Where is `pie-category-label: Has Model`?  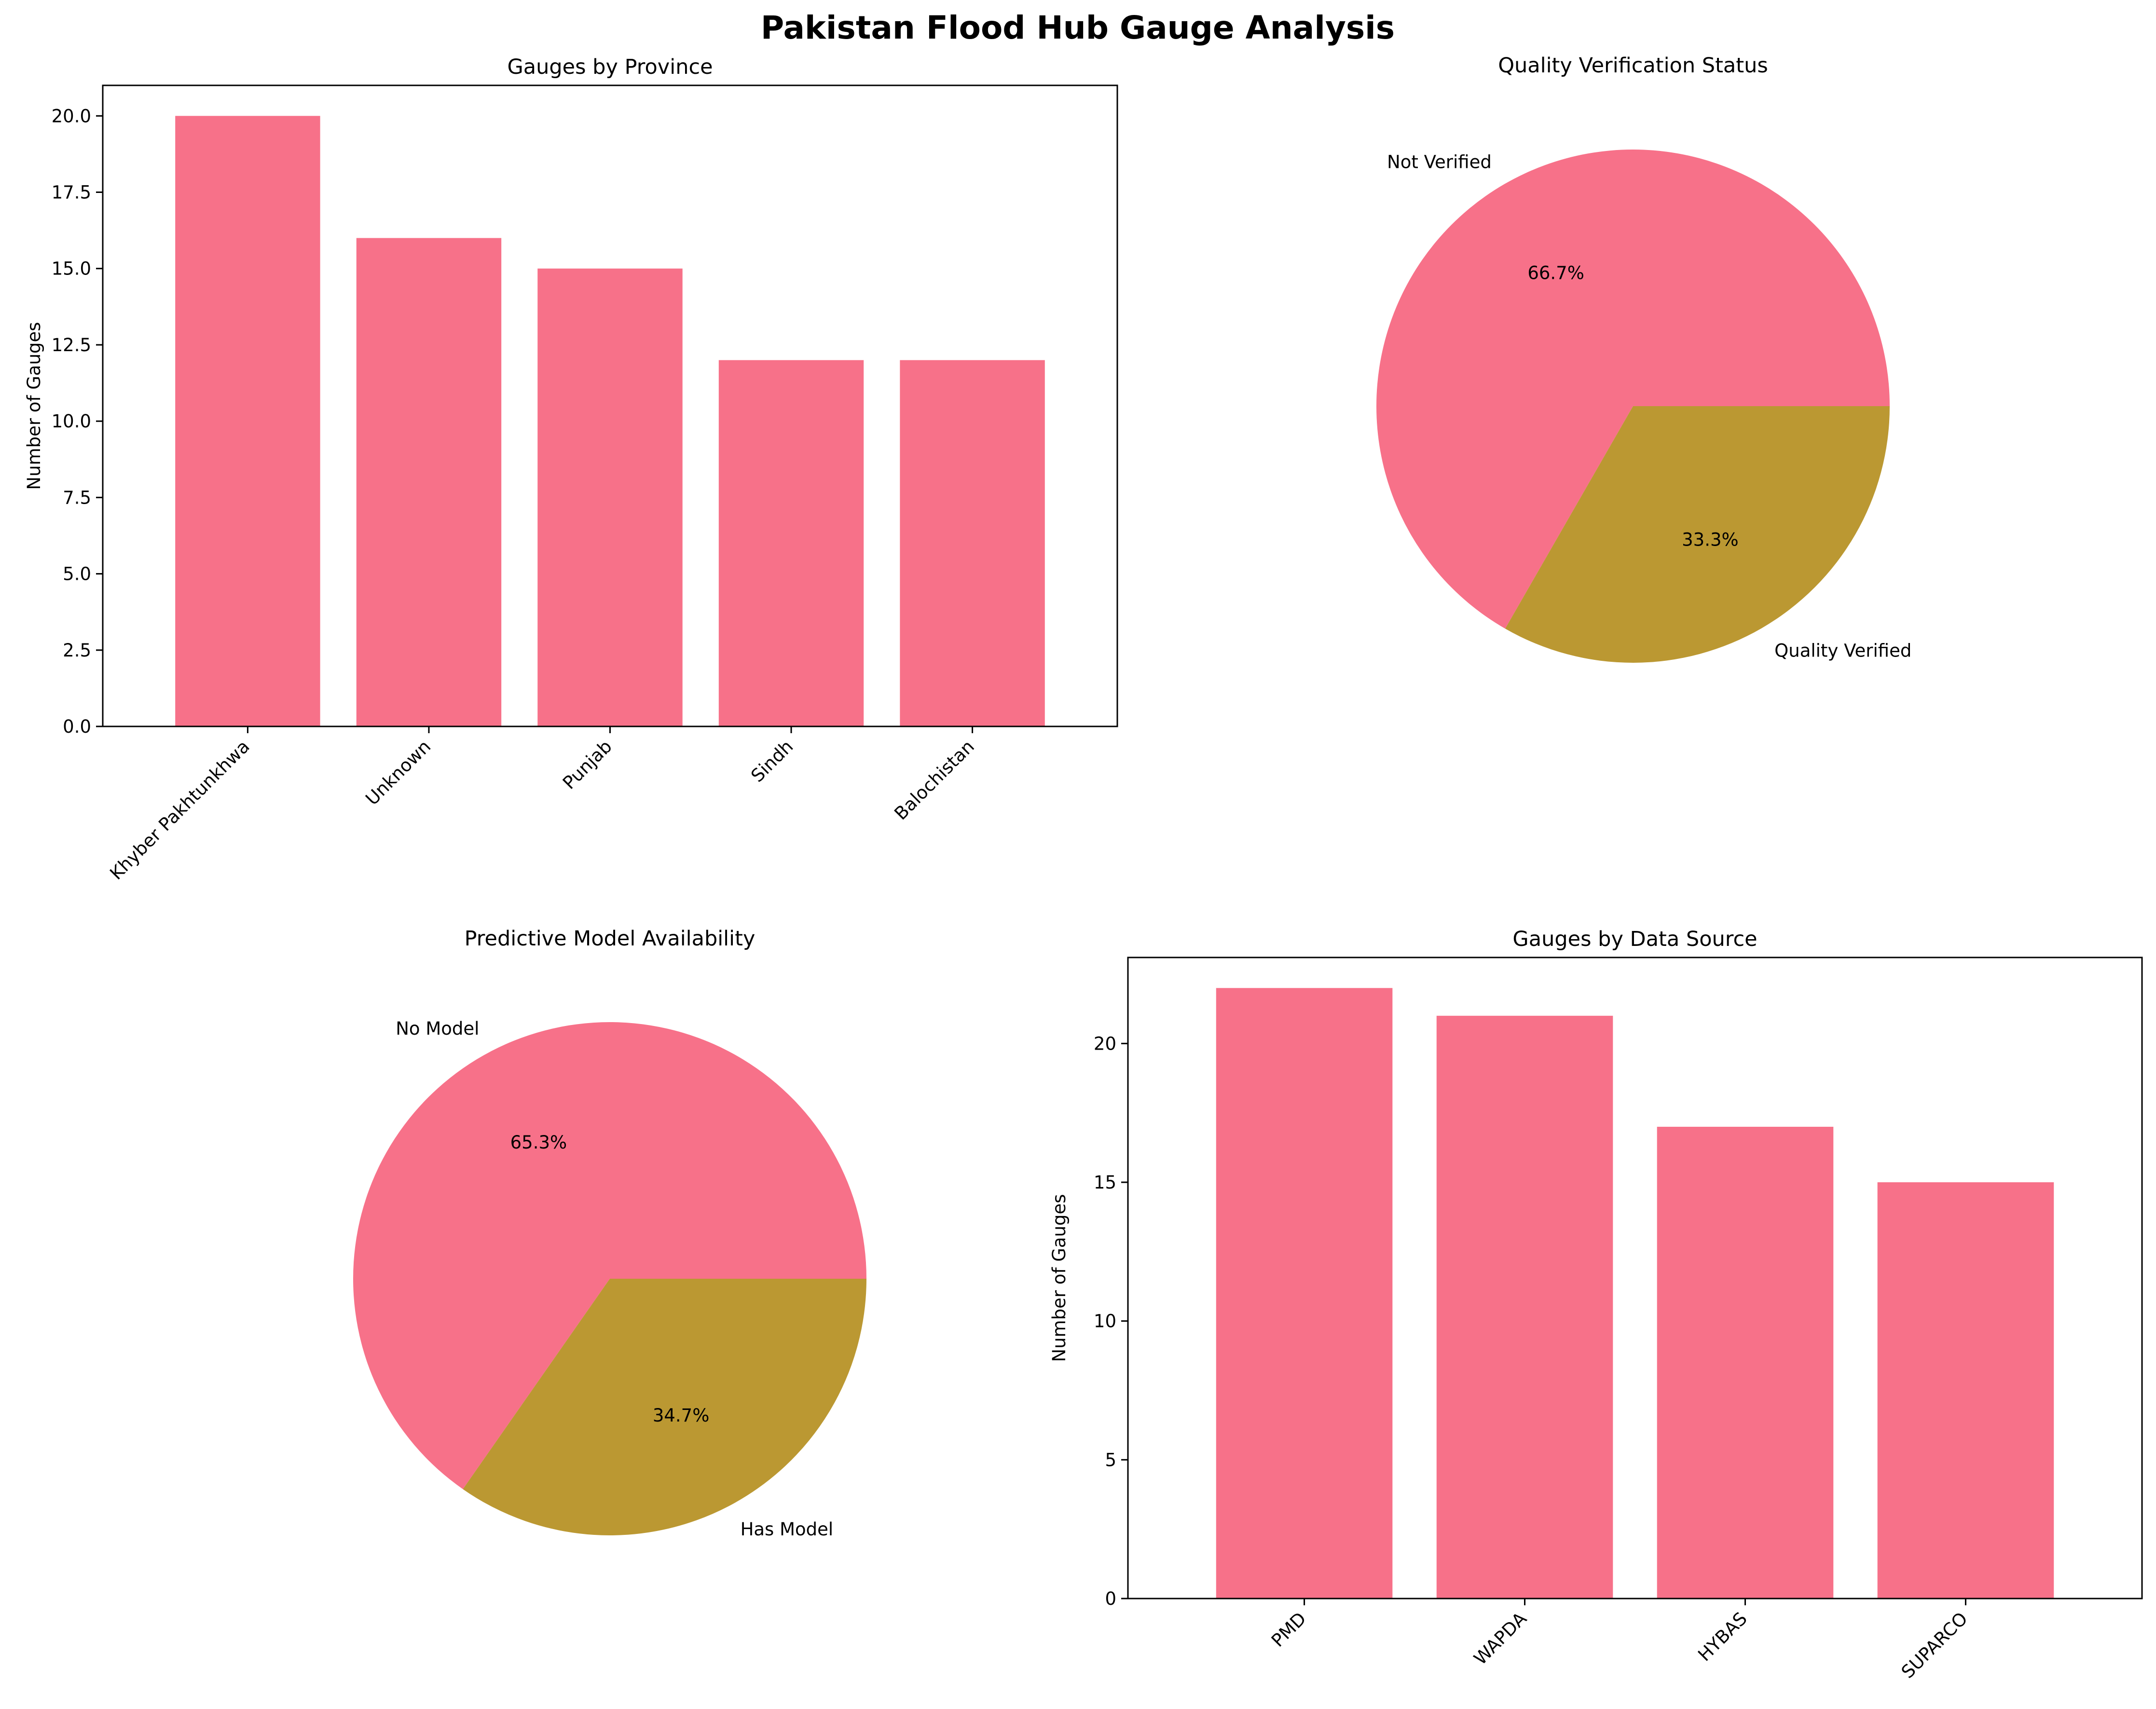
pie-category-label: Has Model is located at coordinates (788, 1529).